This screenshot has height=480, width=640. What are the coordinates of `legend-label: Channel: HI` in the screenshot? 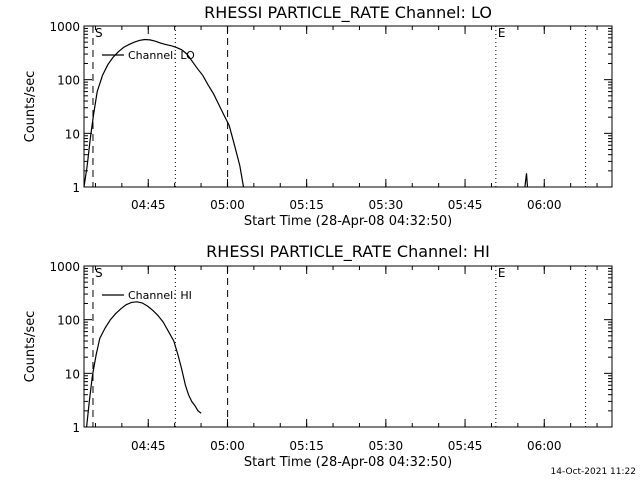 It's located at (160, 295).